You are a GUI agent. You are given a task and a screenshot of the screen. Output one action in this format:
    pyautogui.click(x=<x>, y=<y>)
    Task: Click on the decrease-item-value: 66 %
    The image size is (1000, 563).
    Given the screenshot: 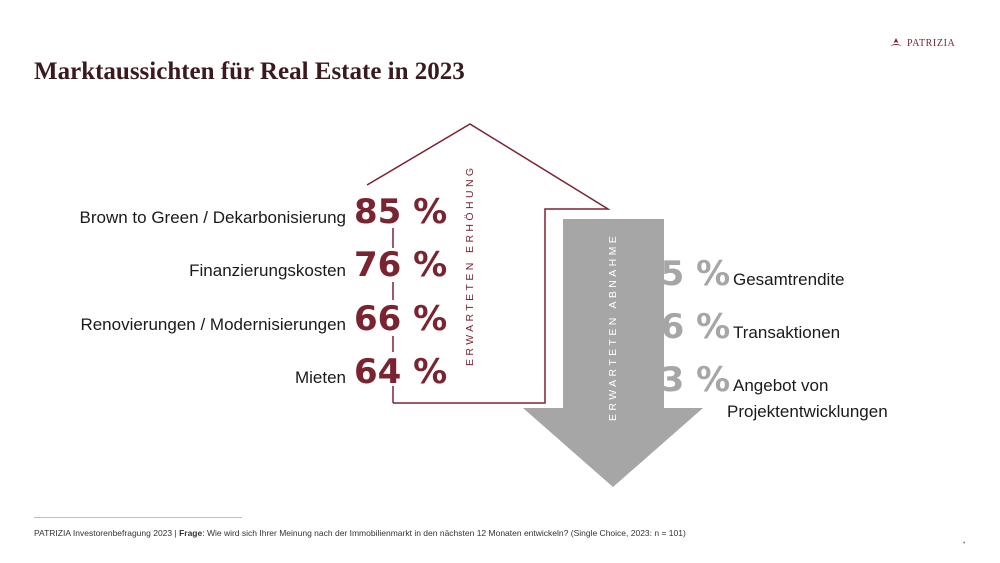 What is the action you would take?
    pyautogui.click(x=684, y=327)
    